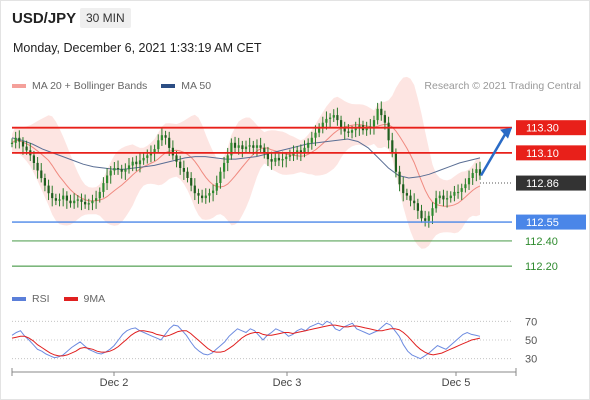 The height and width of the screenshot is (400, 590). What do you see at coordinates (541, 242) in the screenshot?
I see `level-label-112.40: 112.40` at bounding box center [541, 242].